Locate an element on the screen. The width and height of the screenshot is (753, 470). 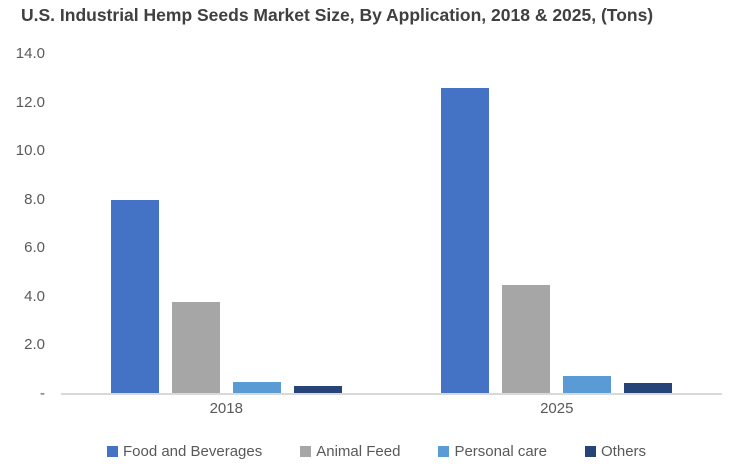
bar-food-and-beverages-2018 is located at coordinates (134, 296).